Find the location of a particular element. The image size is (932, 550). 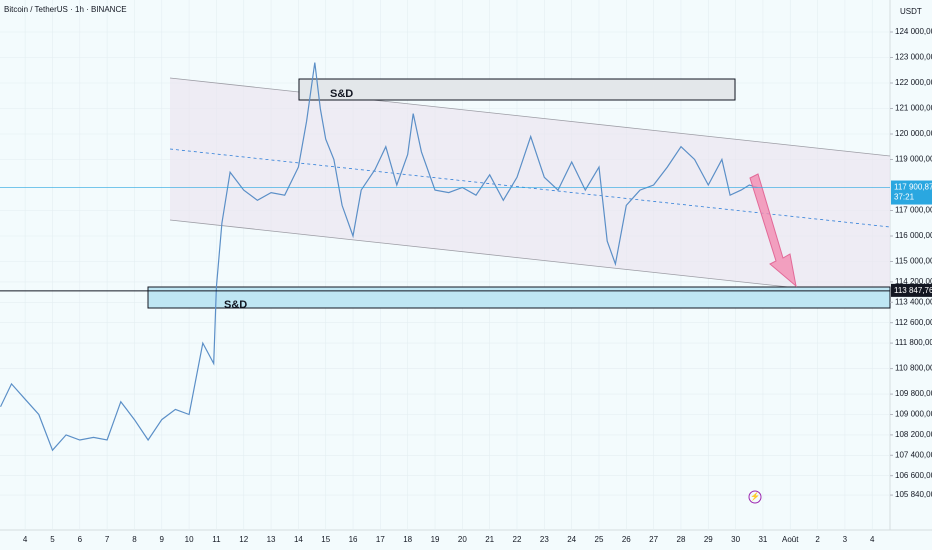

x-tick-label: 6 is located at coordinates (80, 539).